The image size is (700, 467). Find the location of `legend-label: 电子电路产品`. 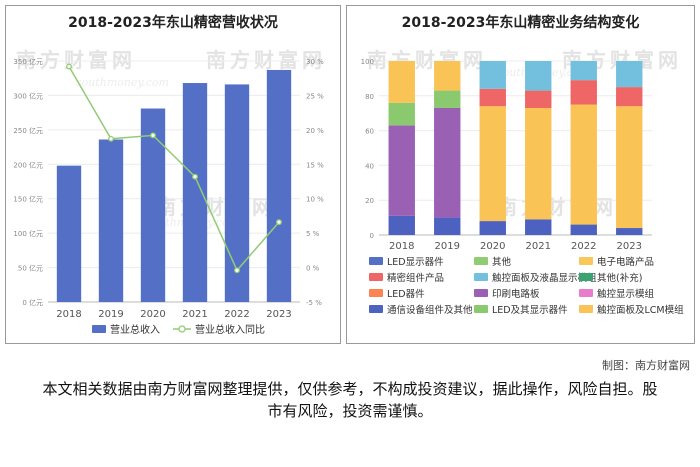

legend-label: 电子电路产品 is located at coordinates (625, 262).